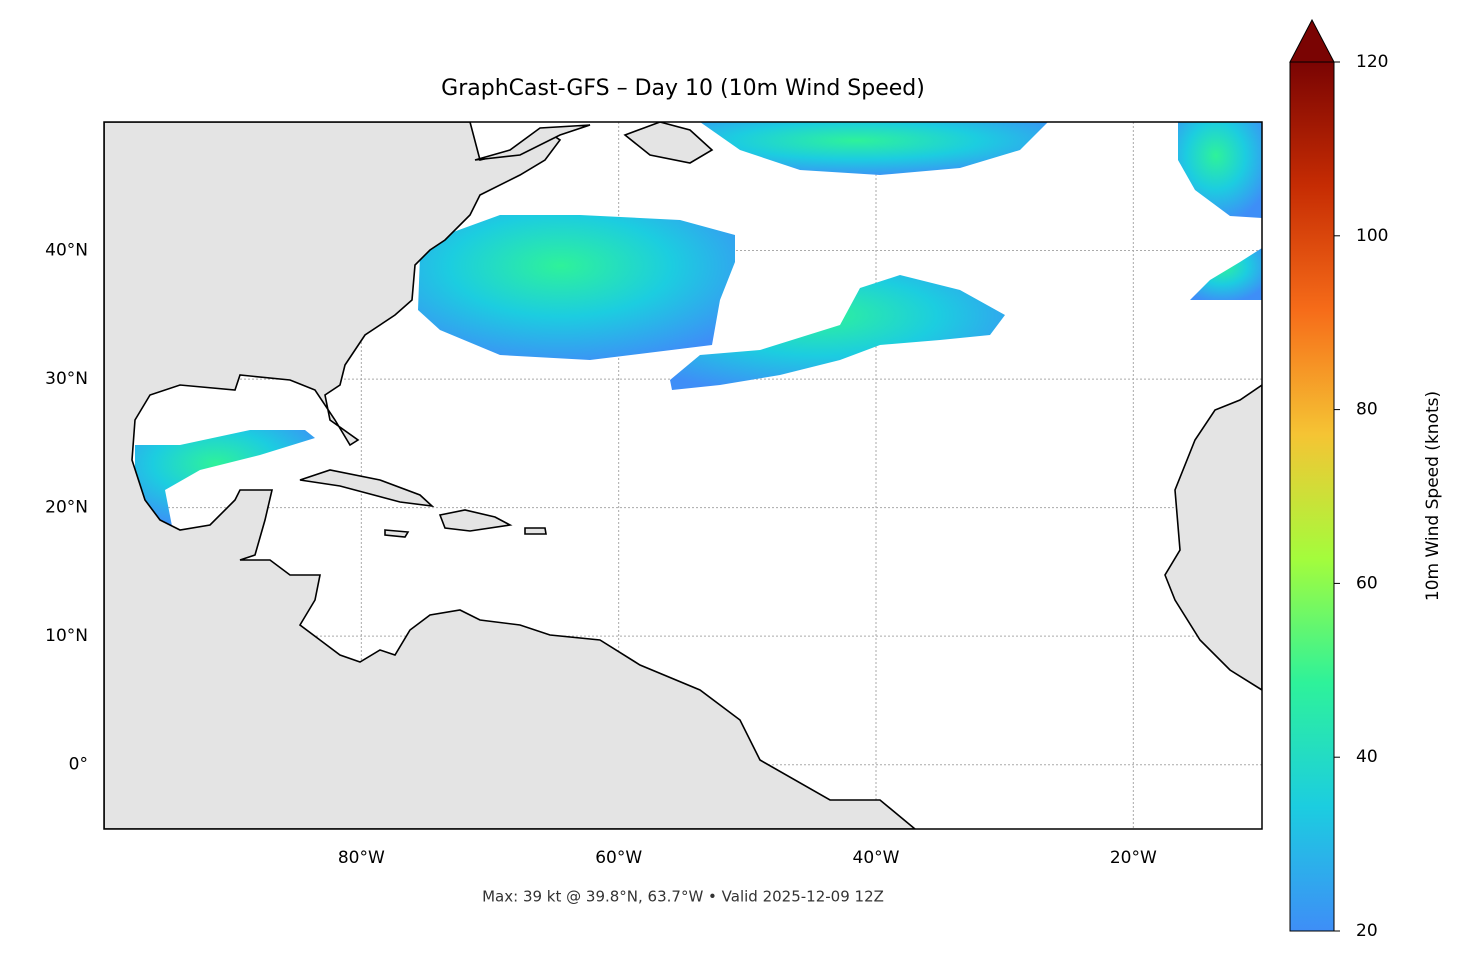 The image size is (1466, 969). Describe the element at coordinates (1372, 236) in the screenshot. I see `colorbar-tick-label: 100` at that location.